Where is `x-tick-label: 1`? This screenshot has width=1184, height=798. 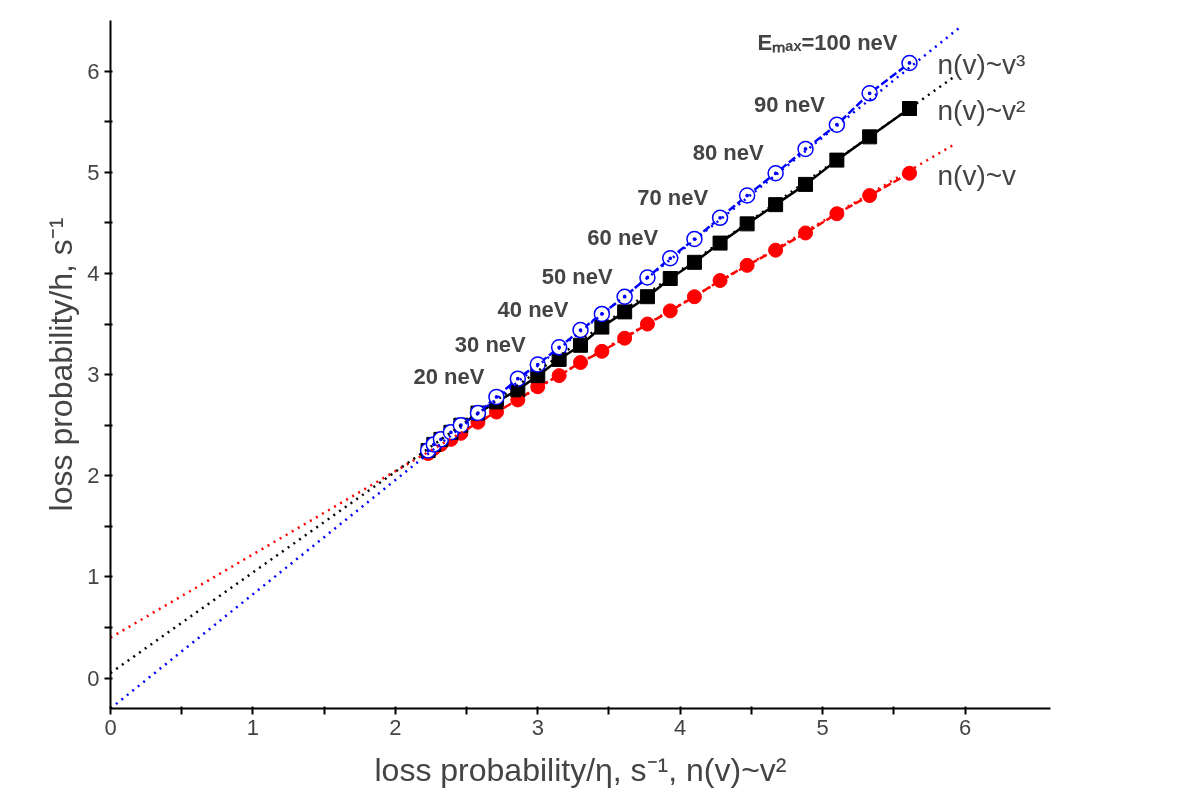
x-tick-label: 1 is located at coordinates (253, 727).